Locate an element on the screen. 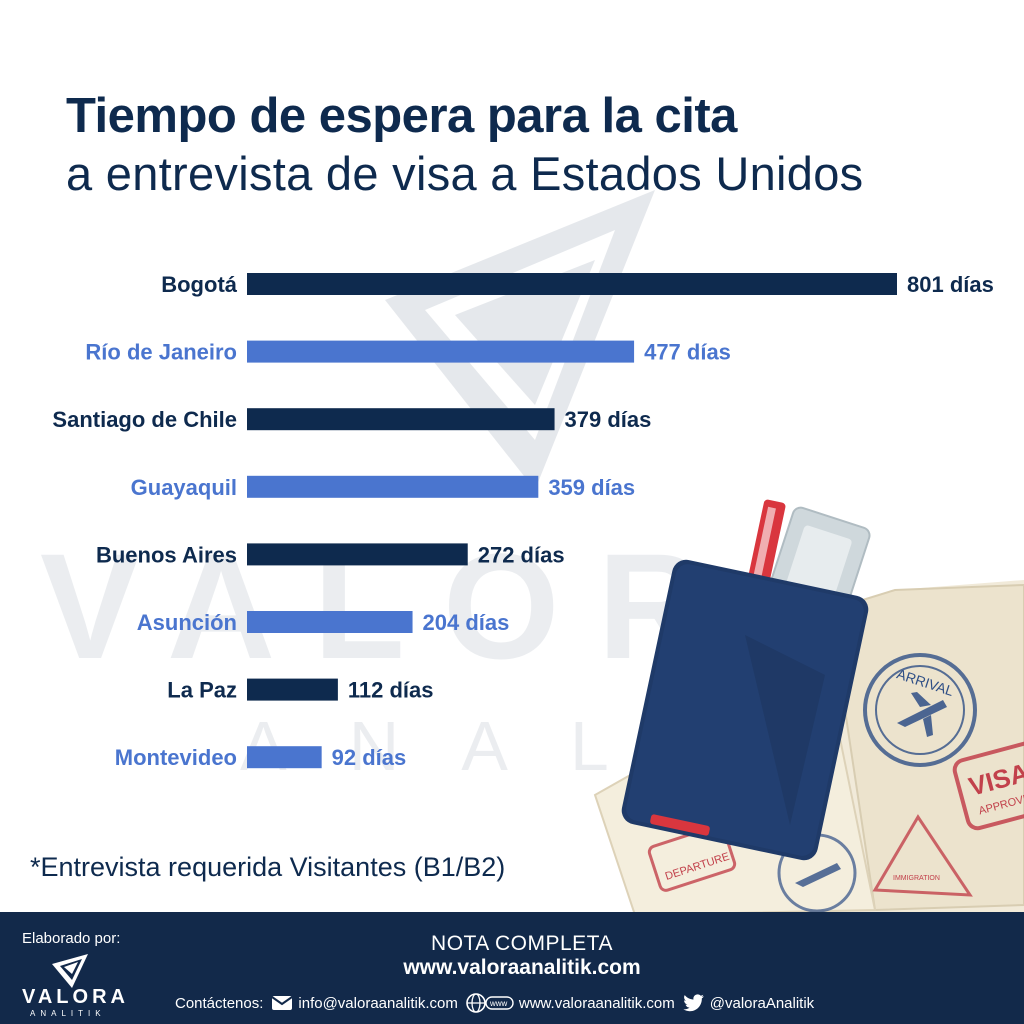 The image size is (1024, 1024). category-label: Bogotá is located at coordinates (199, 284).